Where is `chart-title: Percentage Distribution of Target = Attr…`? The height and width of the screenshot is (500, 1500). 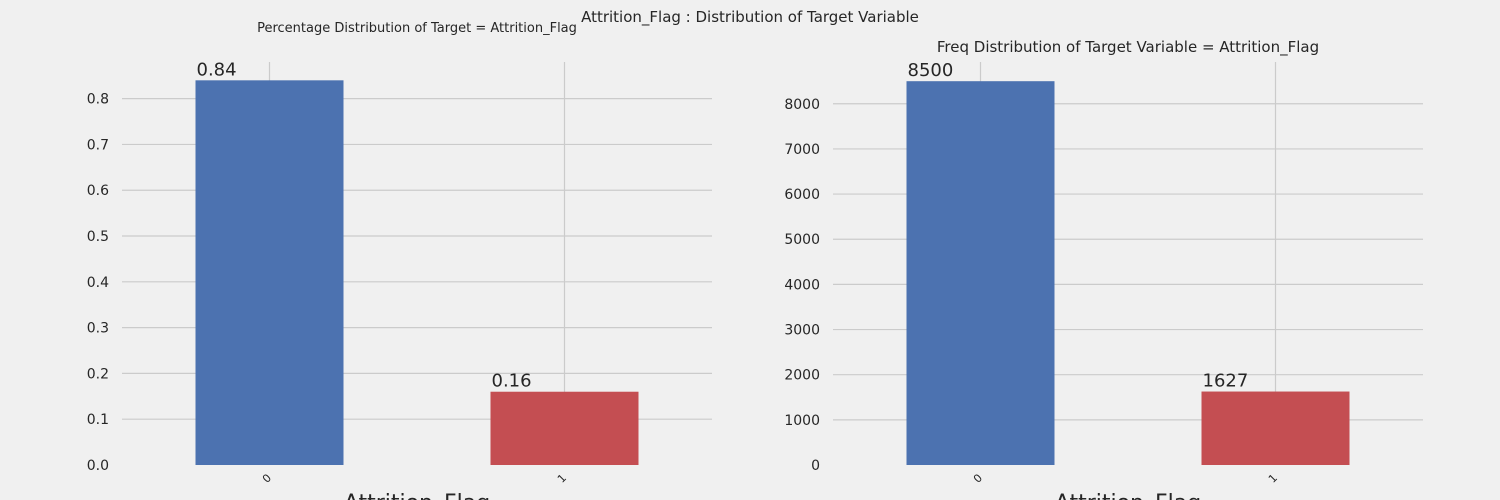
chart-title: Percentage Distribution of Target = Attr… is located at coordinates (417, 28).